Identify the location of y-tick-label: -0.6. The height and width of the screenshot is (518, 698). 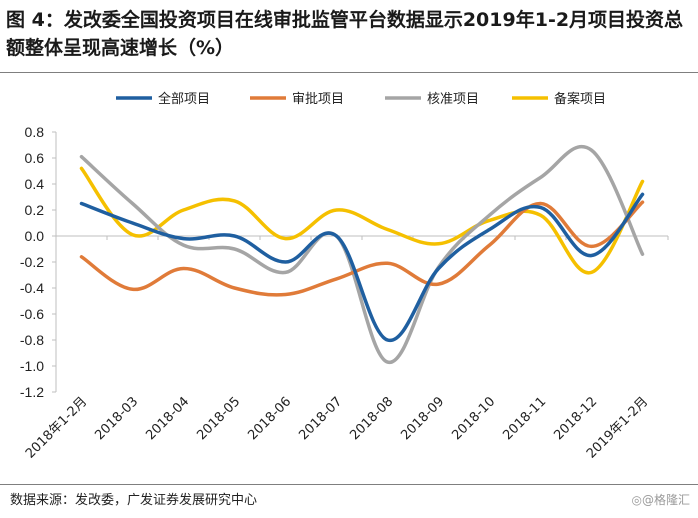
(32, 314).